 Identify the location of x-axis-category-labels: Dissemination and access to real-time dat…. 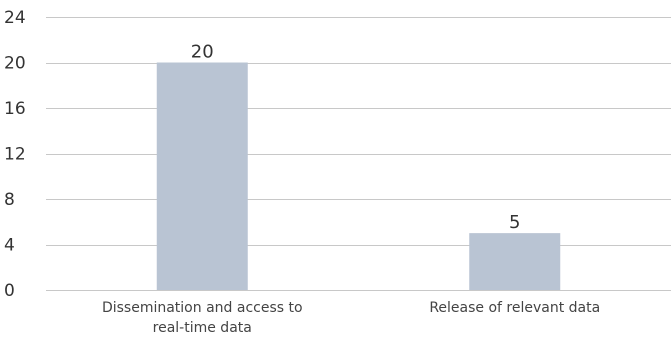
(351, 318).